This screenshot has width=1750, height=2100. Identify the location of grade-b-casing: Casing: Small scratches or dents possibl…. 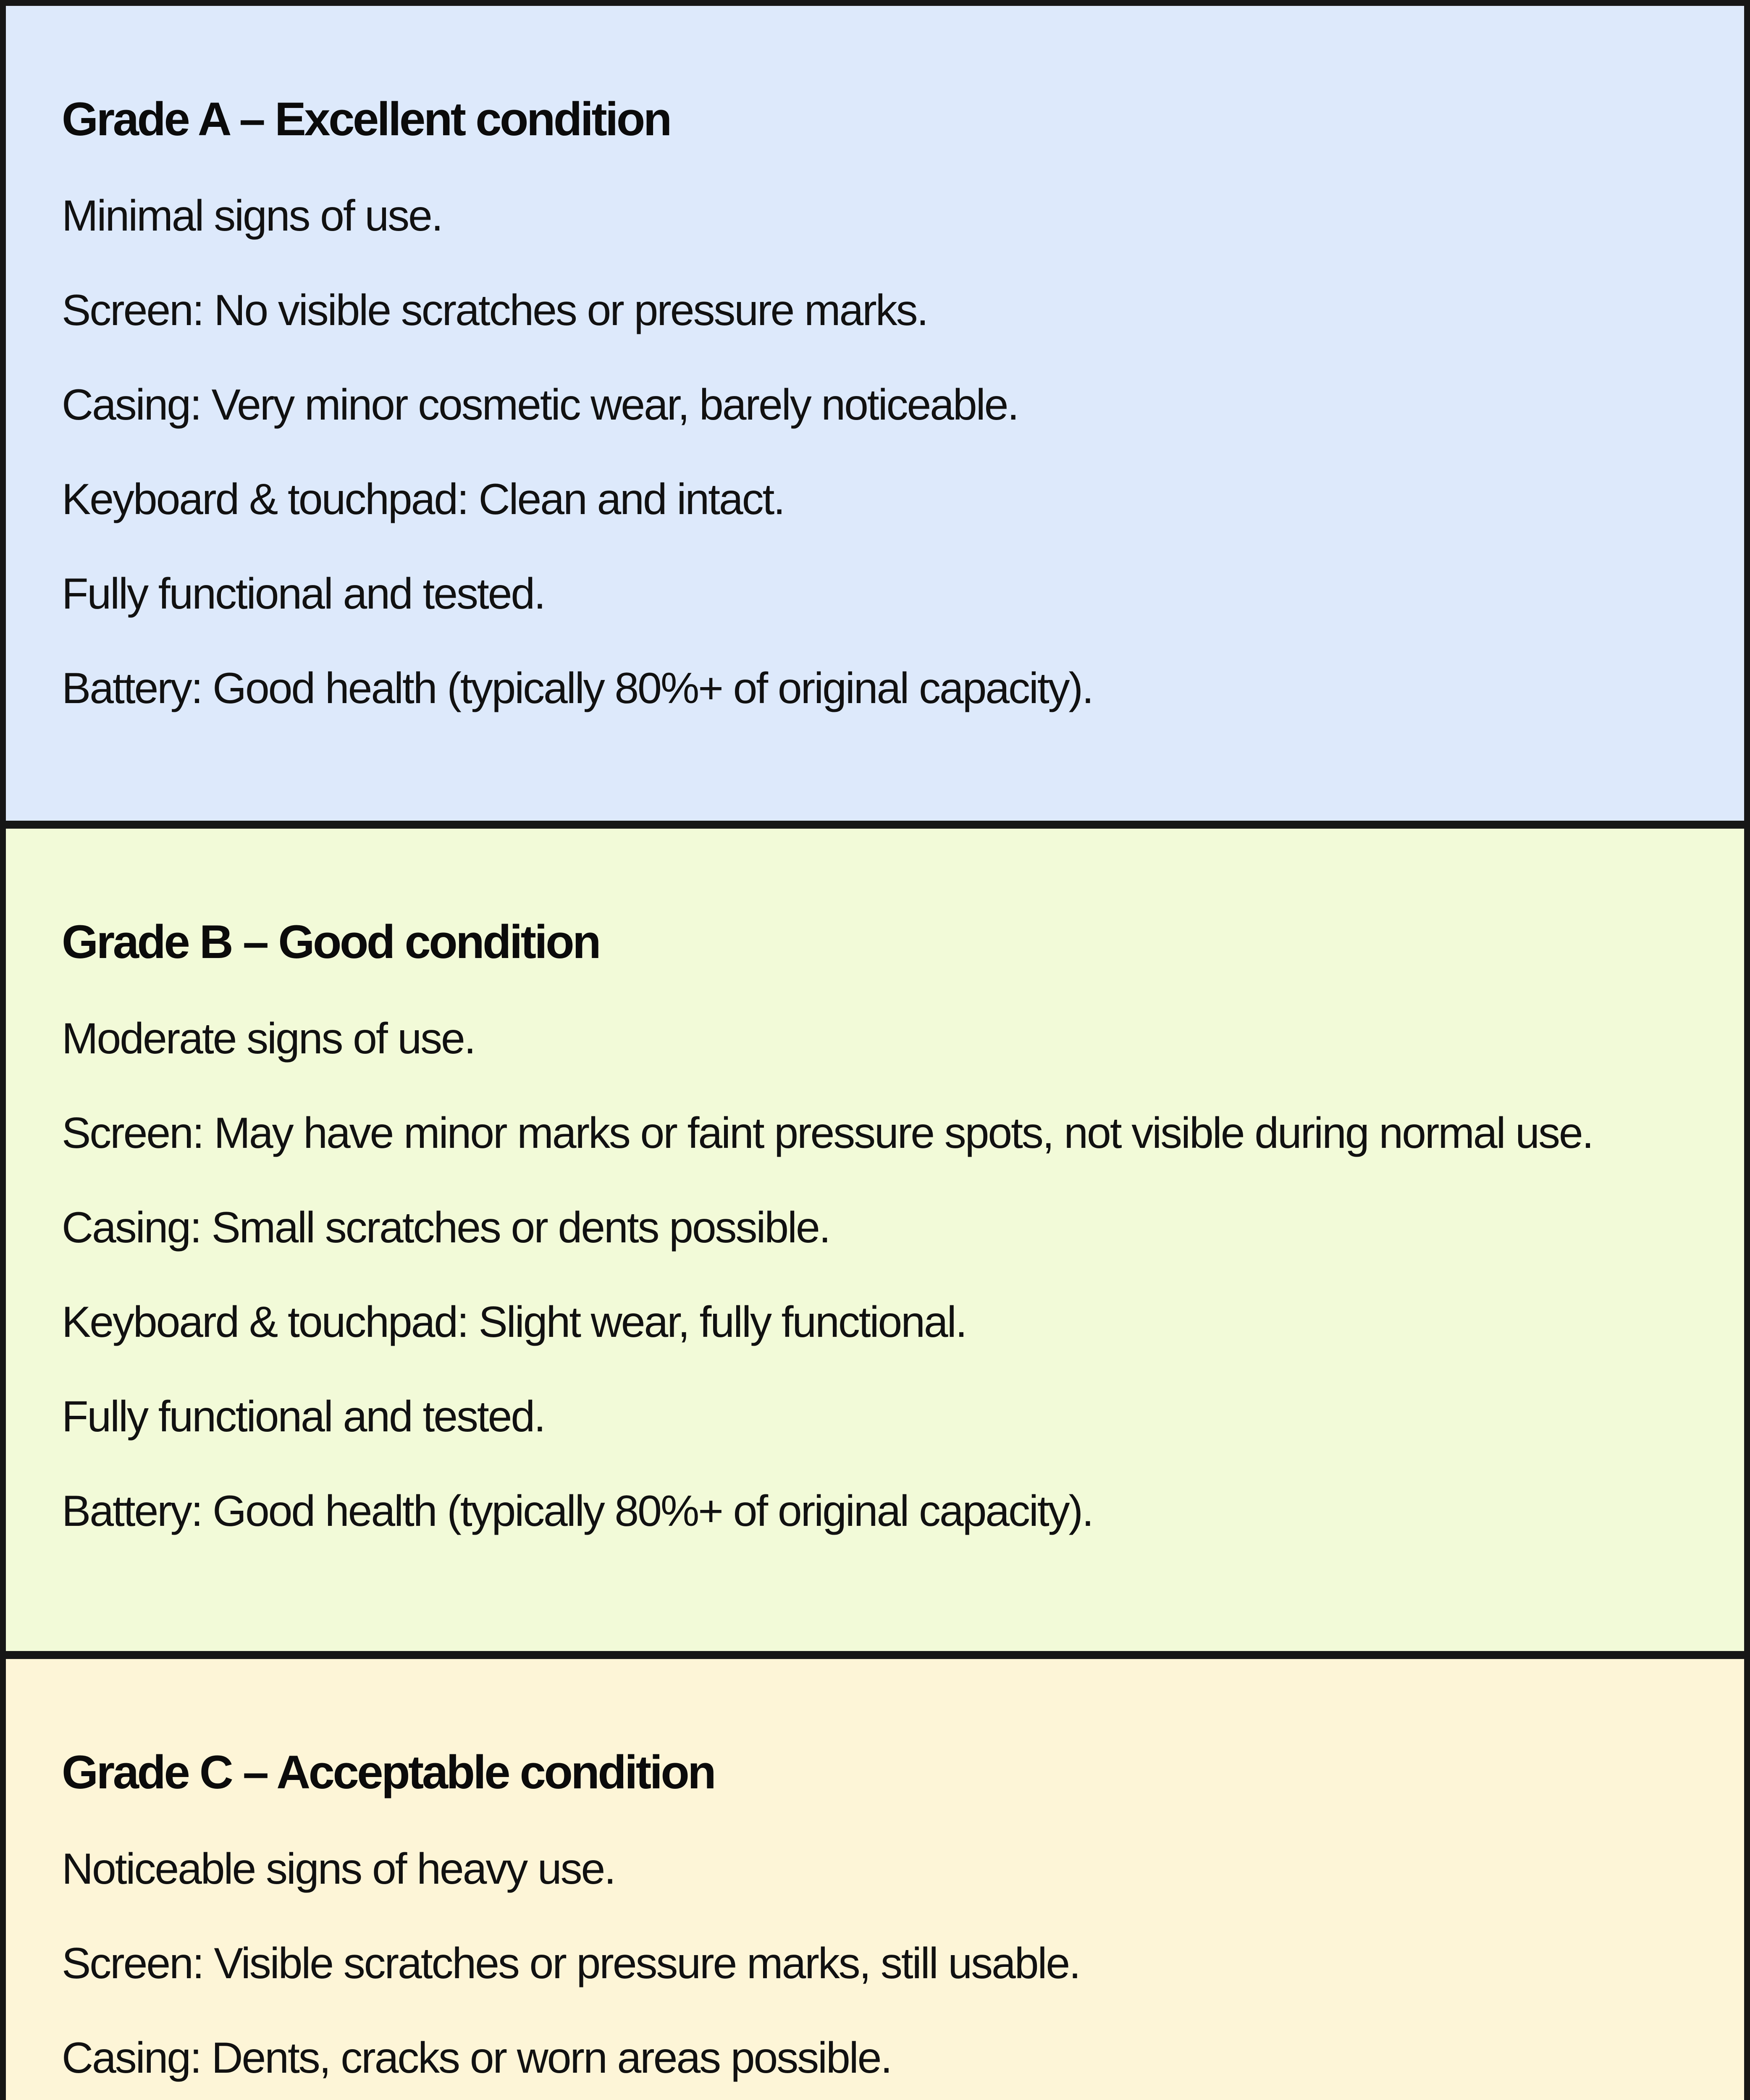
(446, 1227).